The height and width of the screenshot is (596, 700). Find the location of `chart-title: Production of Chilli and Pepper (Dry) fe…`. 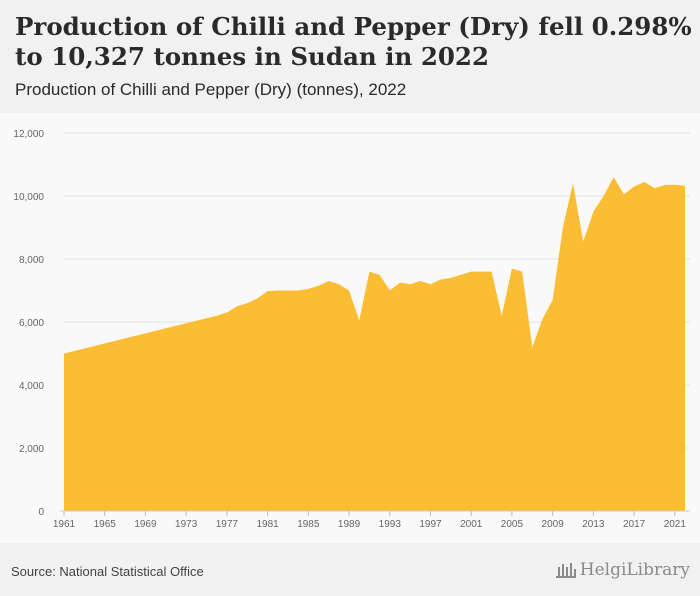

chart-title: Production of Chilli and Pepper (Dry) fe… is located at coordinates (353, 41).